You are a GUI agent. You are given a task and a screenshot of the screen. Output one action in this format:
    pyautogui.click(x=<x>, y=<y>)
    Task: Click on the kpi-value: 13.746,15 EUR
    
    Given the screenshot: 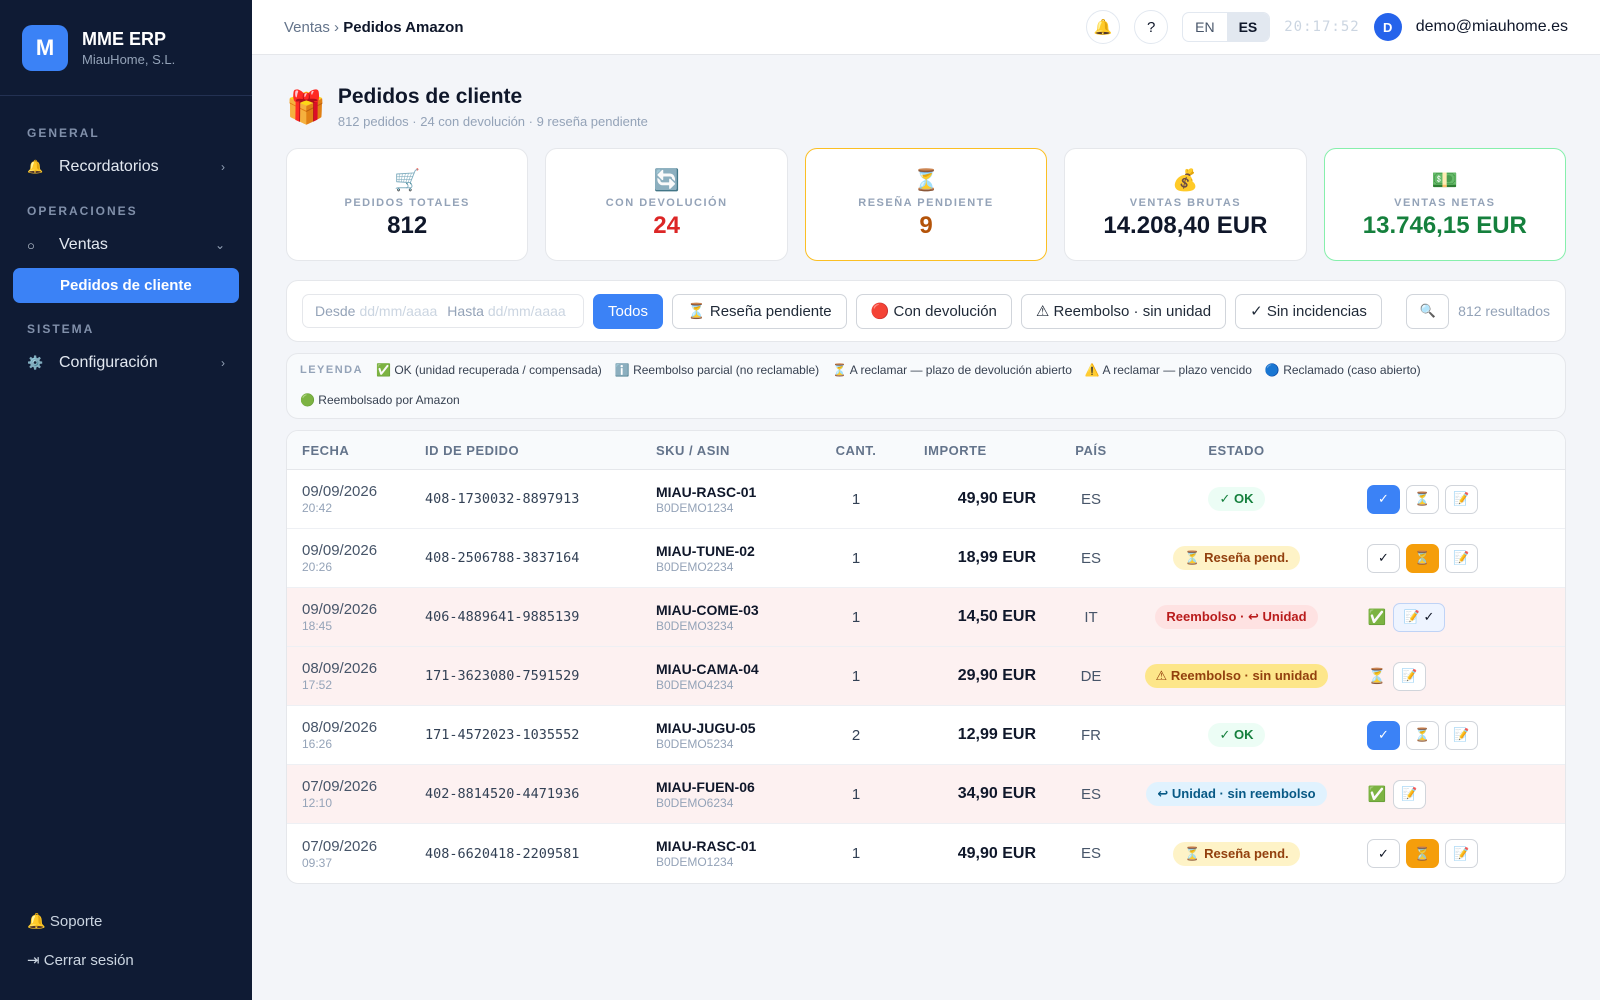 What is the action you would take?
    pyautogui.click(x=1444, y=225)
    